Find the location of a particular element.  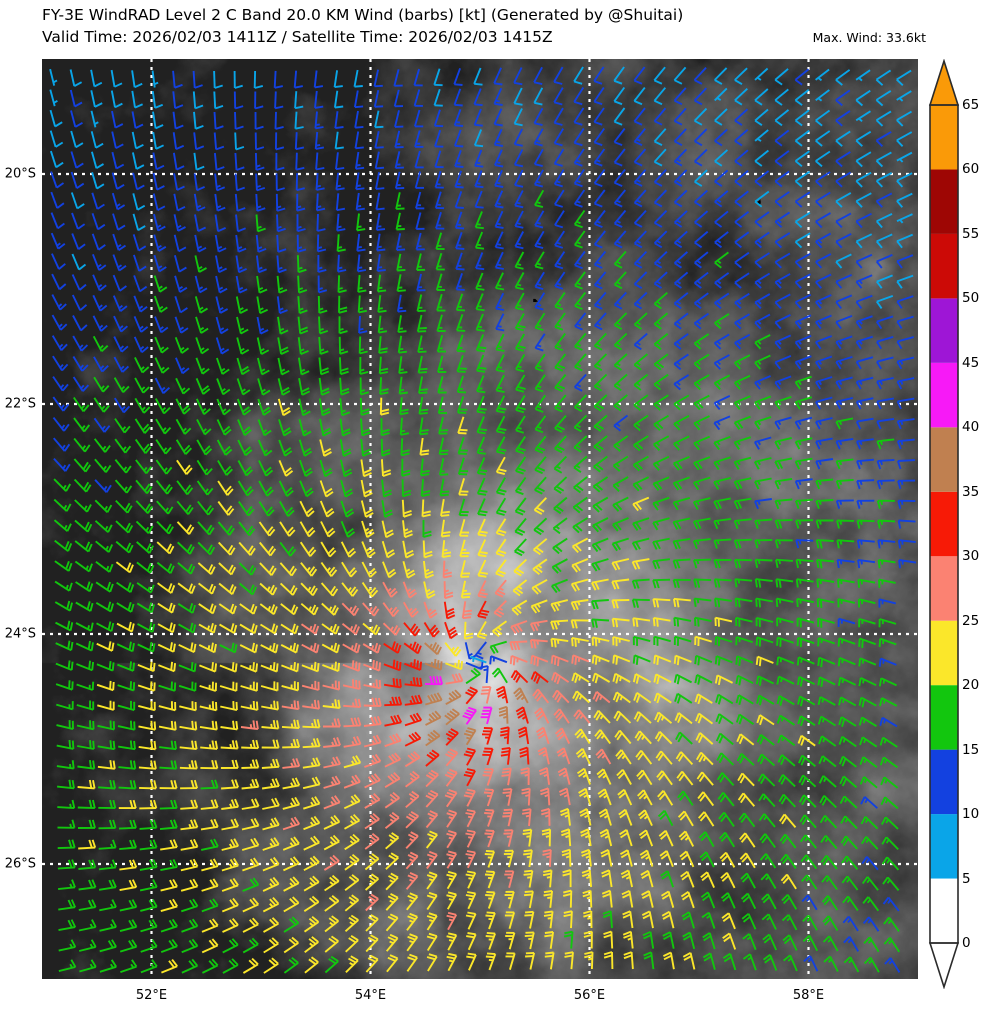

colorbar: 0 5 10 15 20 25 30 35 40 45 50 55 60 65 is located at coordinates (958, 524).